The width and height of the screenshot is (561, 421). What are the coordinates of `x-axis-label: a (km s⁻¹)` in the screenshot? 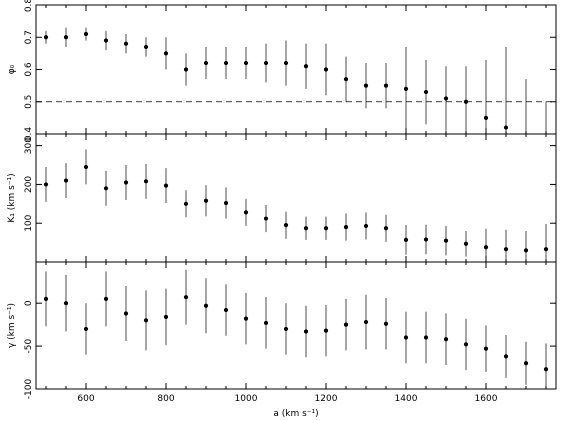 It's located at (295, 414).